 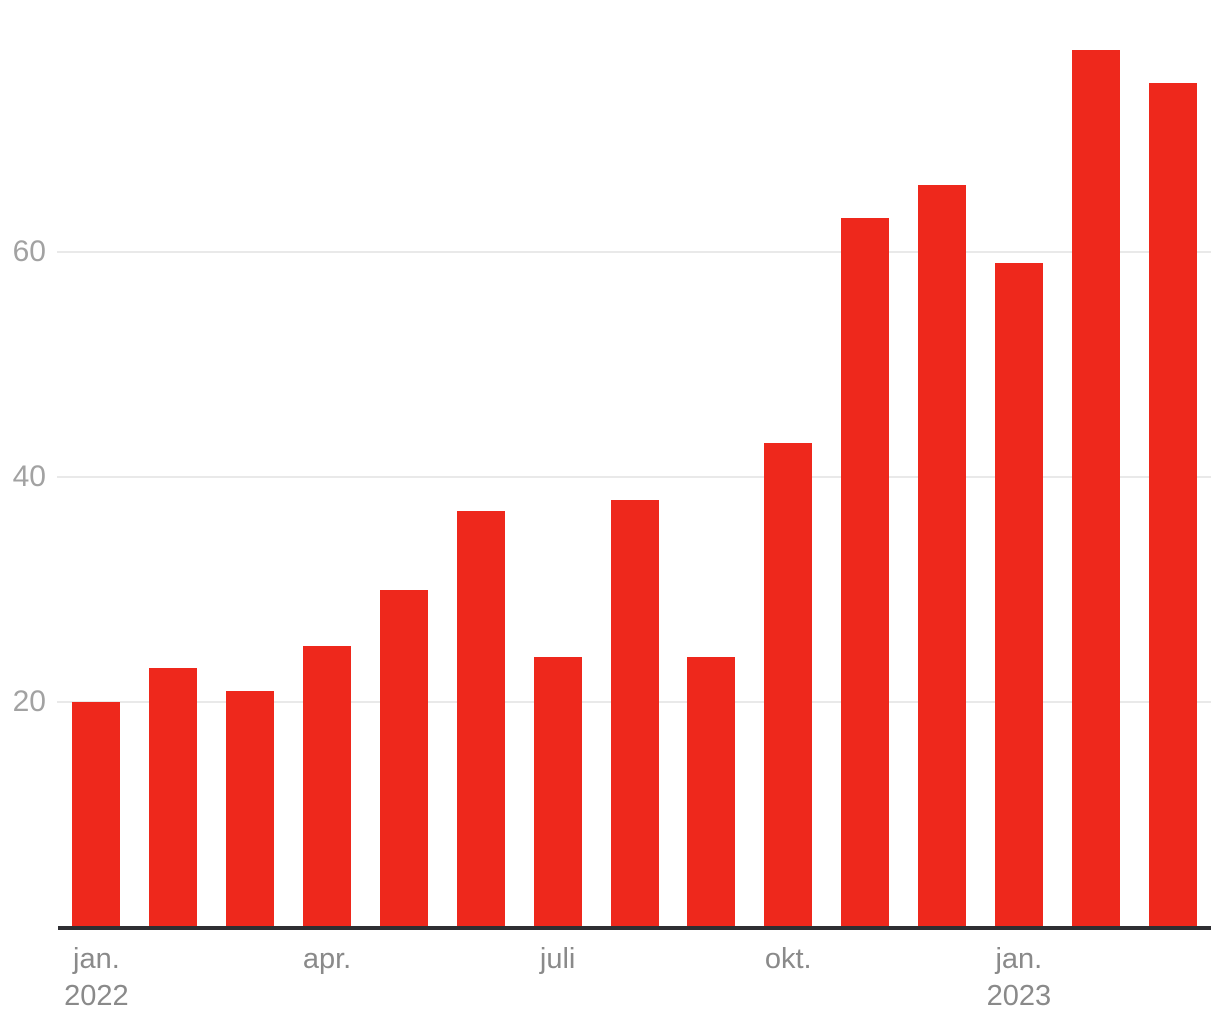 What do you see at coordinates (788, 959) in the screenshot?
I see `x-tick-label-okt: okt.` at bounding box center [788, 959].